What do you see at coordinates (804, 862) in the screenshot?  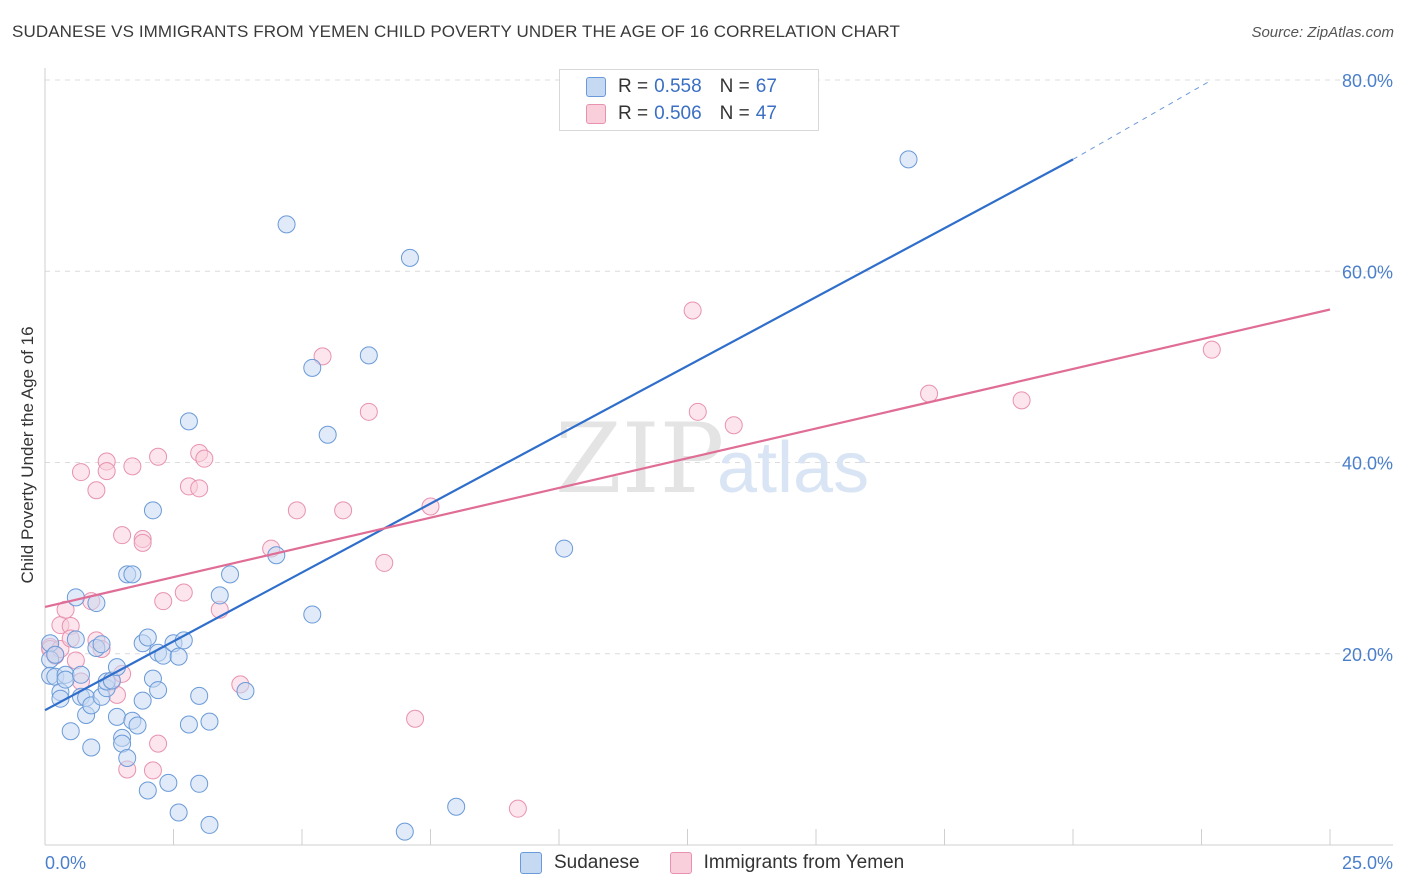 I see `yemen-legend-label: Immigrants from Yemen` at bounding box center [804, 862].